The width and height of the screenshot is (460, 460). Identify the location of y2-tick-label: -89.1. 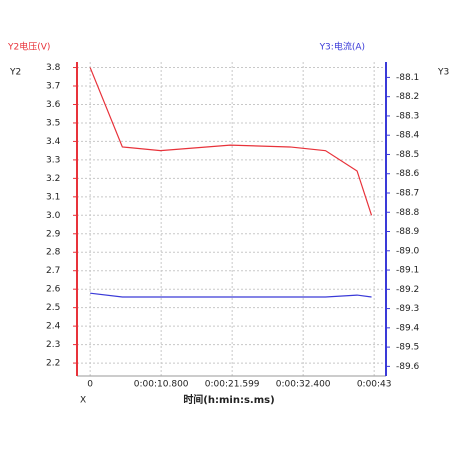
(407, 271).